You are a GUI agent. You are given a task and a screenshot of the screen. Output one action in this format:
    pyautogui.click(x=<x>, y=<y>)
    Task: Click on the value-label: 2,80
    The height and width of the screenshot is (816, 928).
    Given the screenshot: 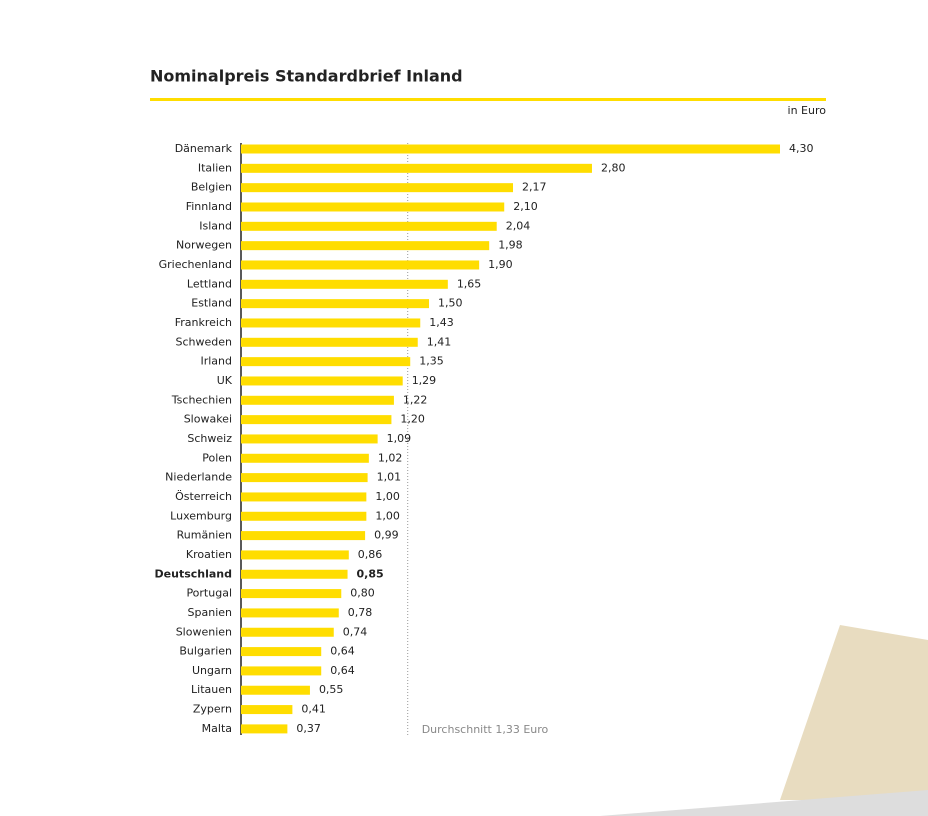 What is the action you would take?
    pyautogui.click(x=613, y=167)
    